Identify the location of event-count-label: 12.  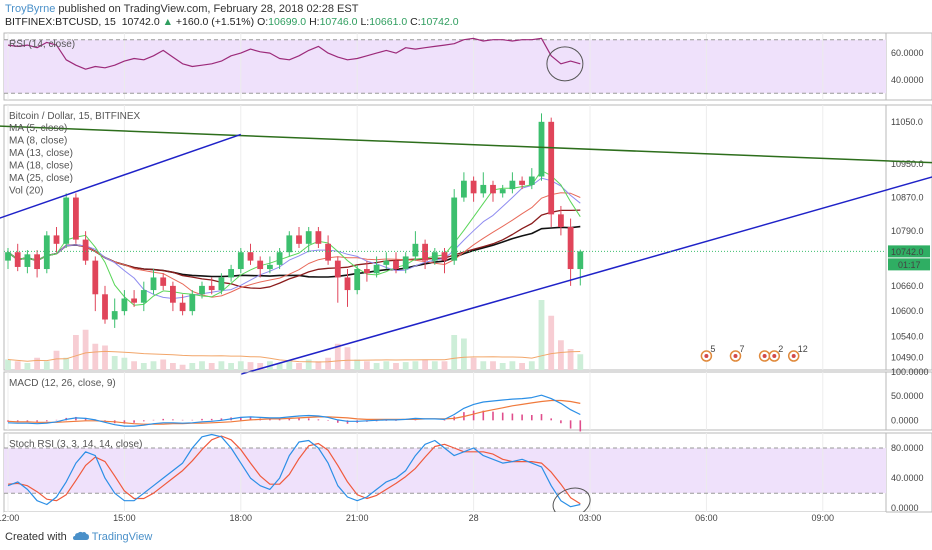
(803, 349).